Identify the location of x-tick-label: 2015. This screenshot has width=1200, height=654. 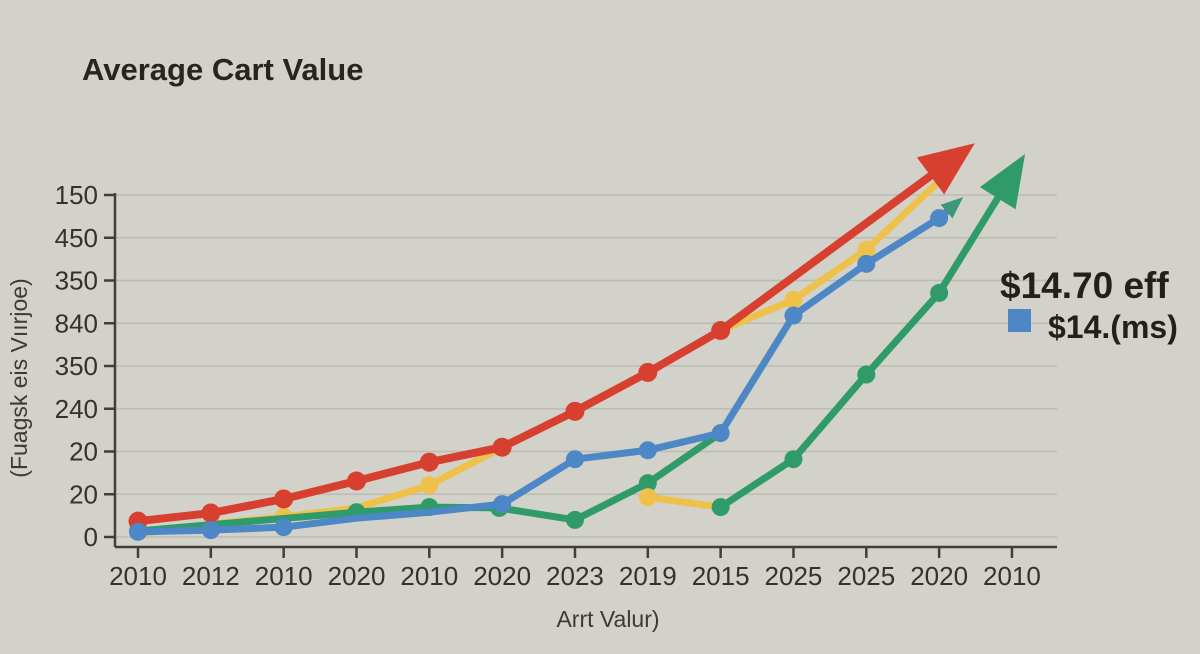
(721, 576).